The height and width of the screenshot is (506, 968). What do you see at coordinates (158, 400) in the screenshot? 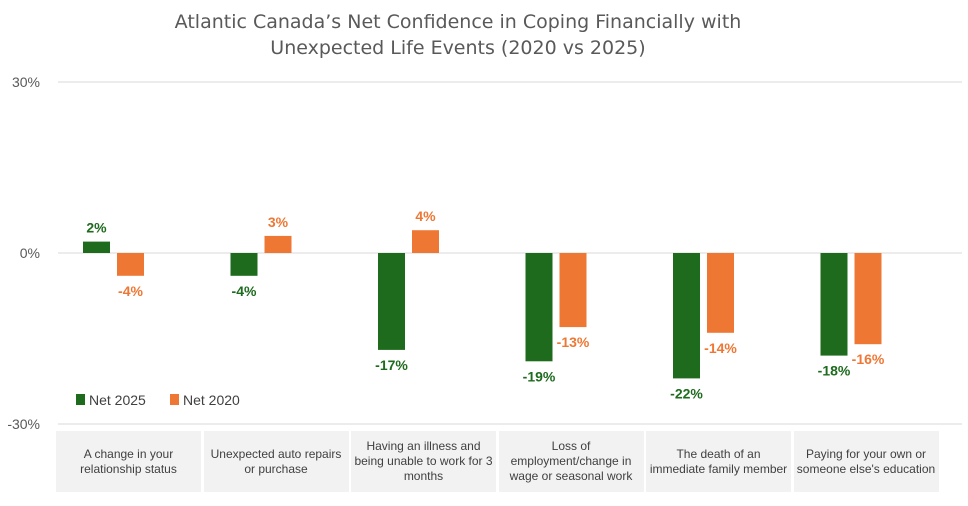
I see `legend: Net 2025 Net 2020` at bounding box center [158, 400].